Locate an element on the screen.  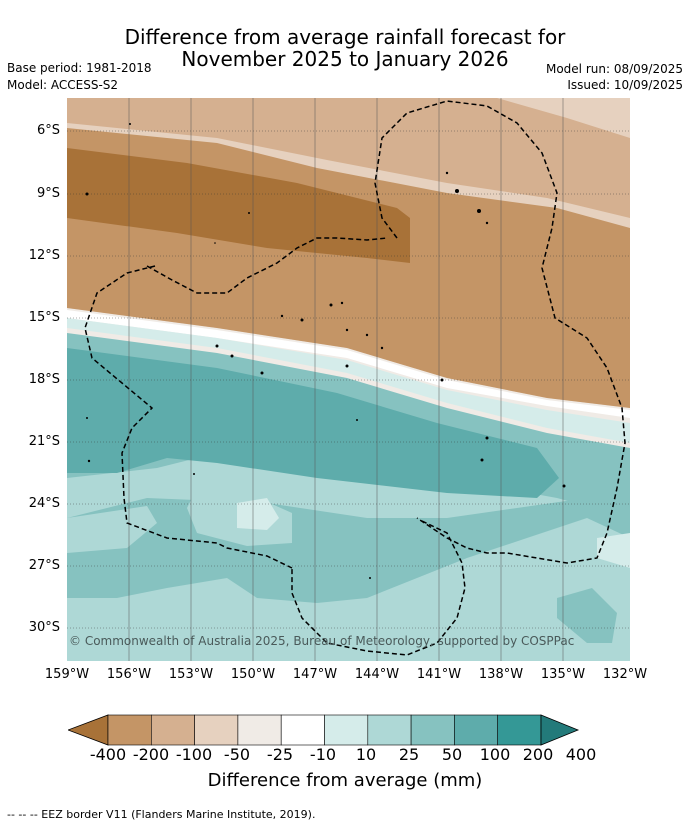
band-minus-100b is located at coordinates (348, 158).